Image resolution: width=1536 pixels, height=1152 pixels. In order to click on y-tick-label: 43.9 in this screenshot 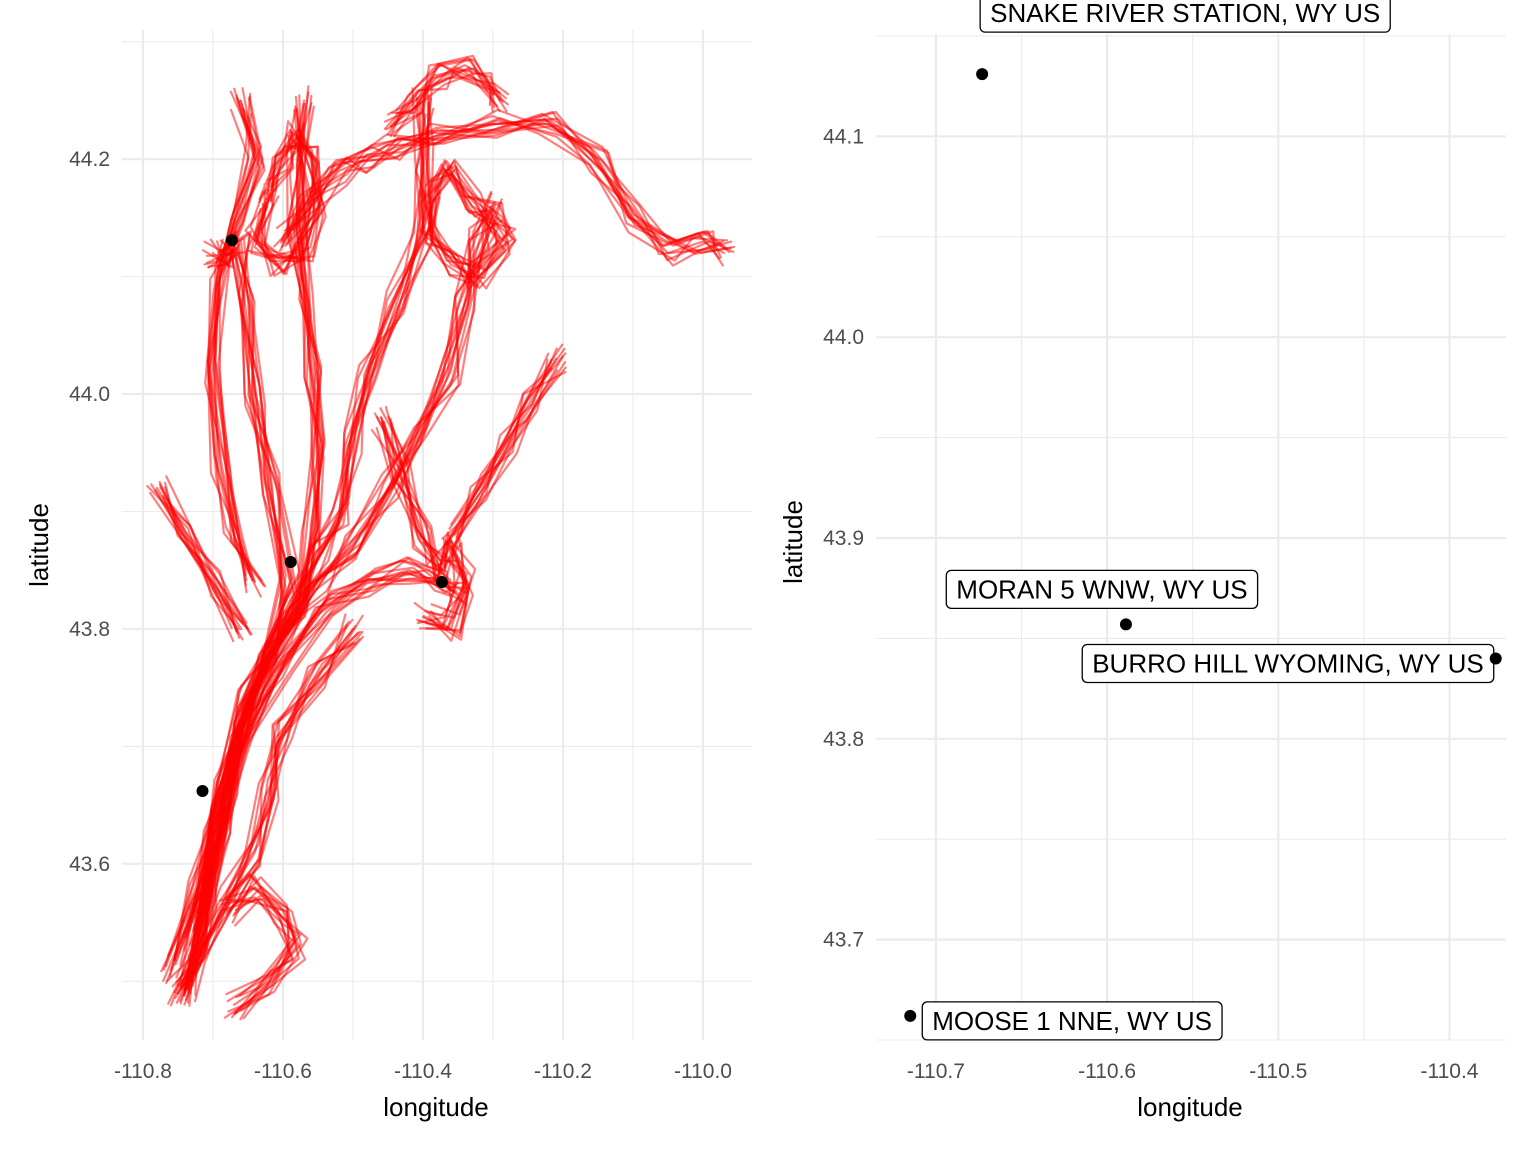, I will do `click(843, 538)`.